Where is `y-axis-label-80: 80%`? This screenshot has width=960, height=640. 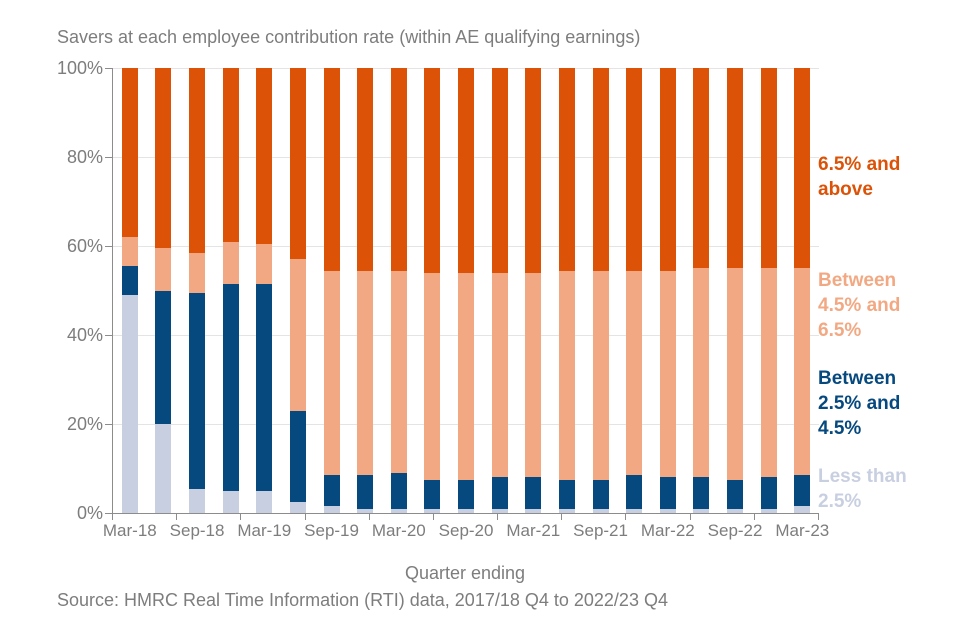
y-axis-label-80: 80% is located at coordinates (84, 157).